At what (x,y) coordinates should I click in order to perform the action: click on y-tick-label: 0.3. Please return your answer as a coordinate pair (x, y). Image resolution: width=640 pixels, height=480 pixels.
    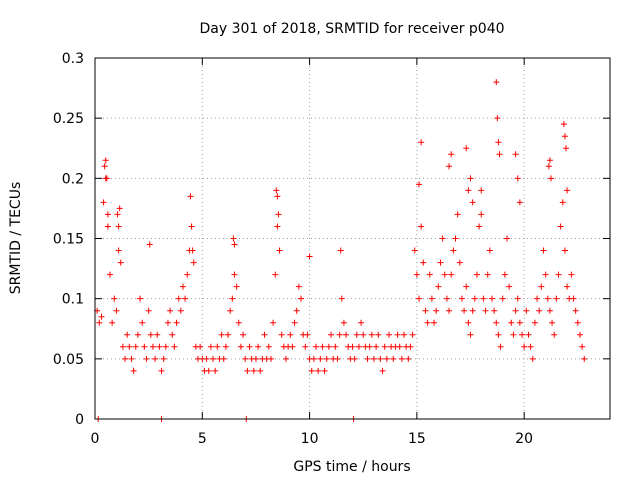
    Looking at the image, I should click on (73, 59).